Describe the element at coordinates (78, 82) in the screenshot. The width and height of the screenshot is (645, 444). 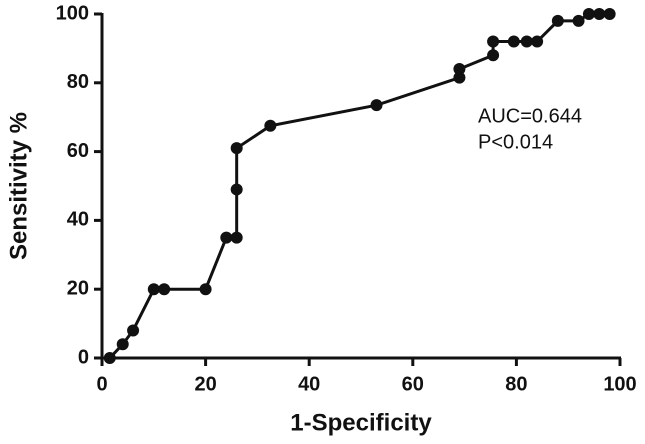
I see `y-tick-label: 80` at that location.